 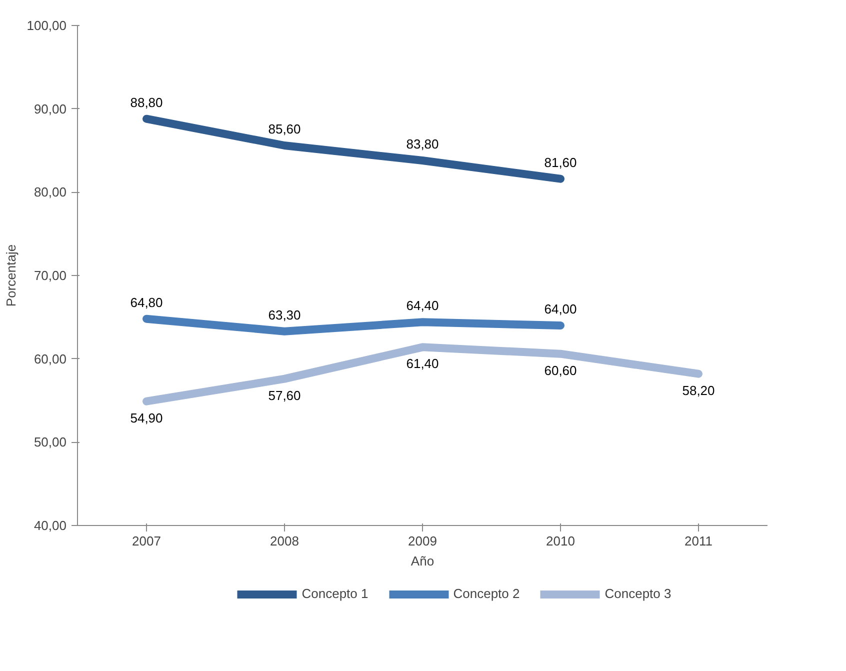 I want to click on data-label: 61,40, so click(x=422, y=364).